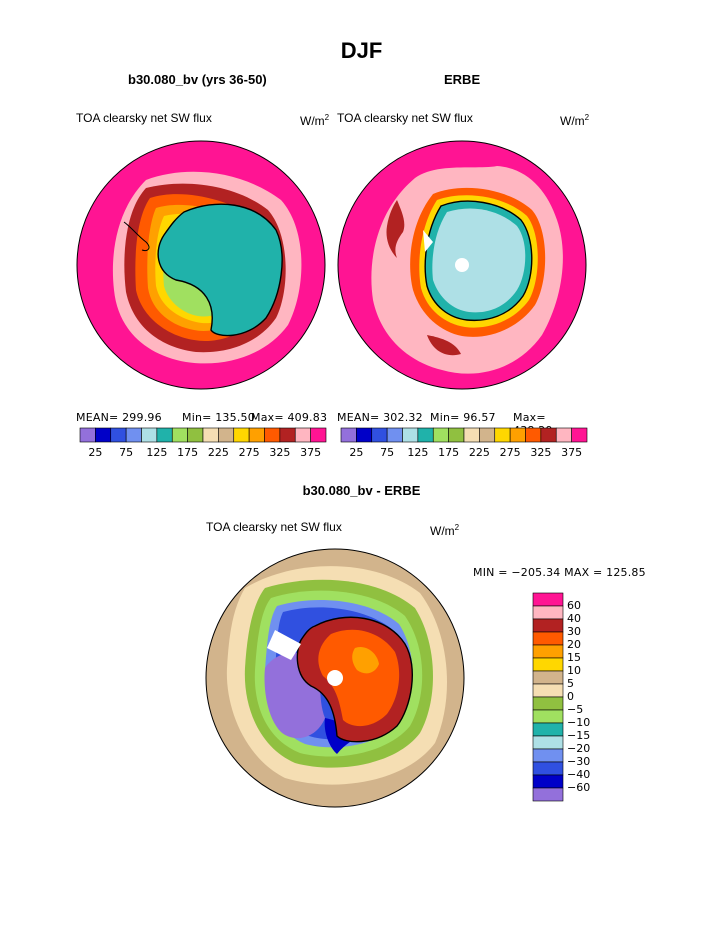  What do you see at coordinates (579, 787) in the screenshot?
I see `colorbar-tick-label: −60` at bounding box center [579, 787].